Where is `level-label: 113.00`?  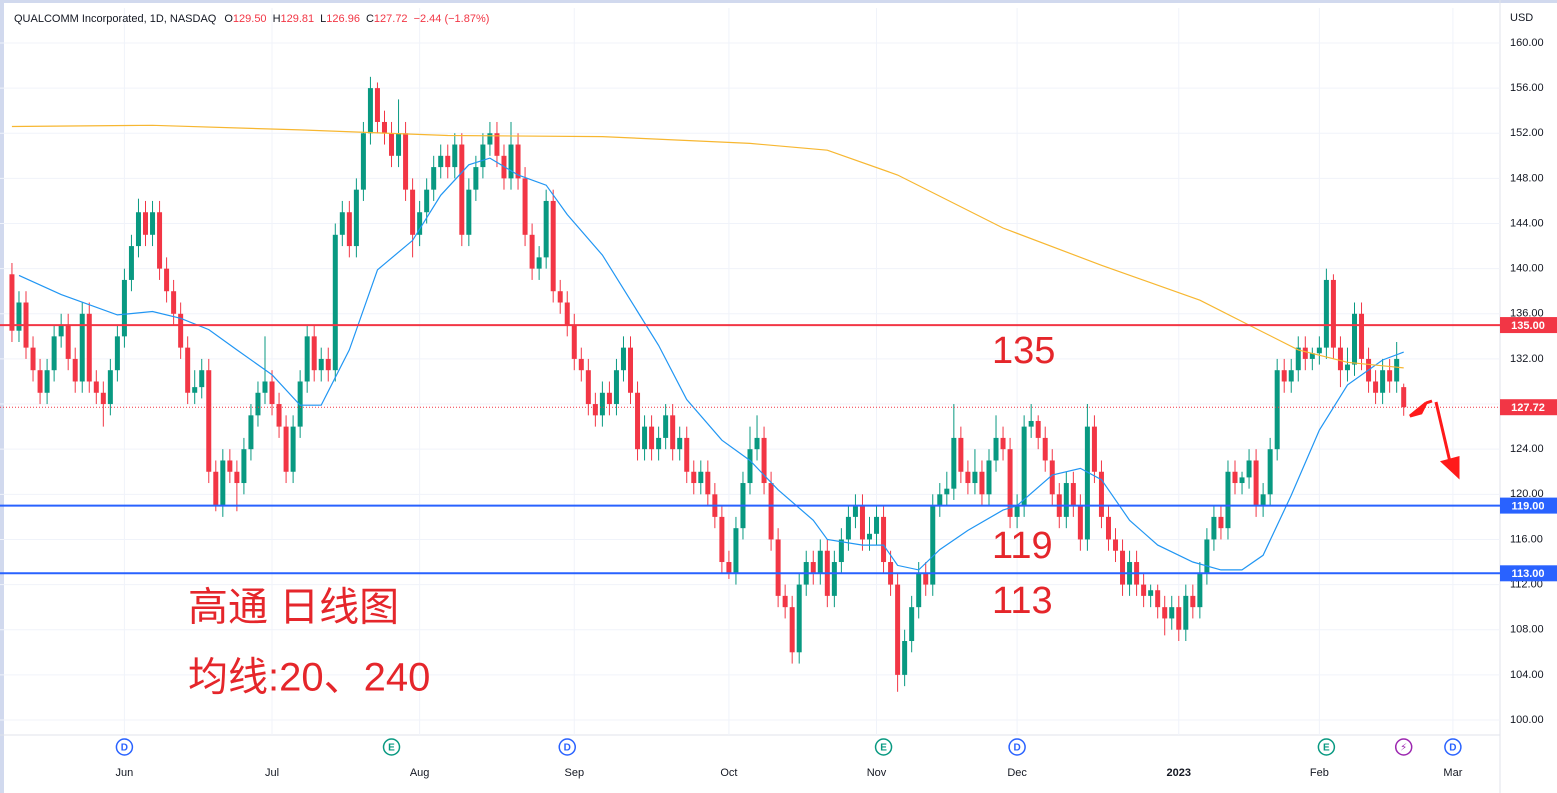 level-label: 113.00 is located at coordinates (1527, 574).